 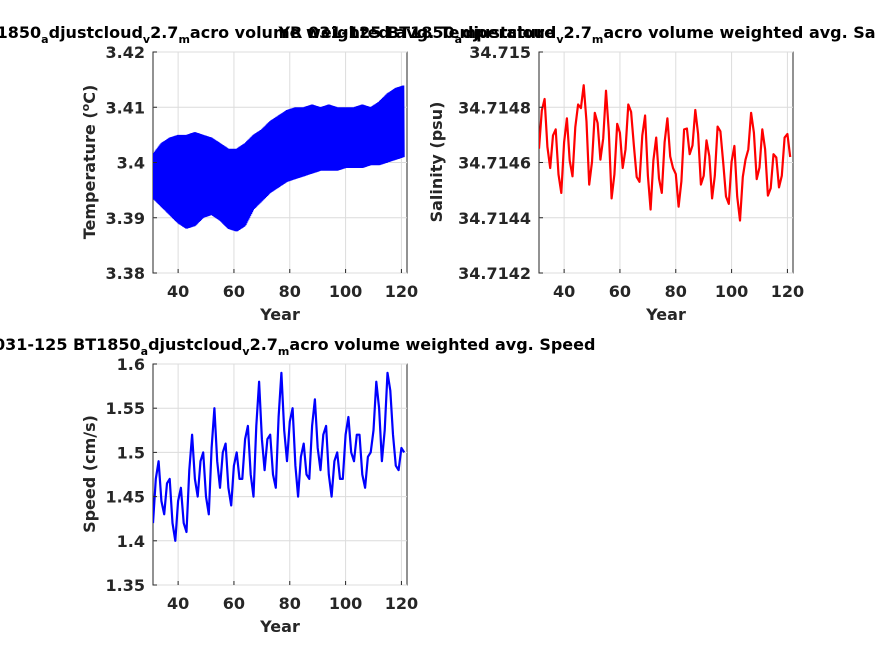 What do you see at coordinates (787, 291) in the screenshot?
I see `salinity-xtick-label: 120` at bounding box center [787, 291].